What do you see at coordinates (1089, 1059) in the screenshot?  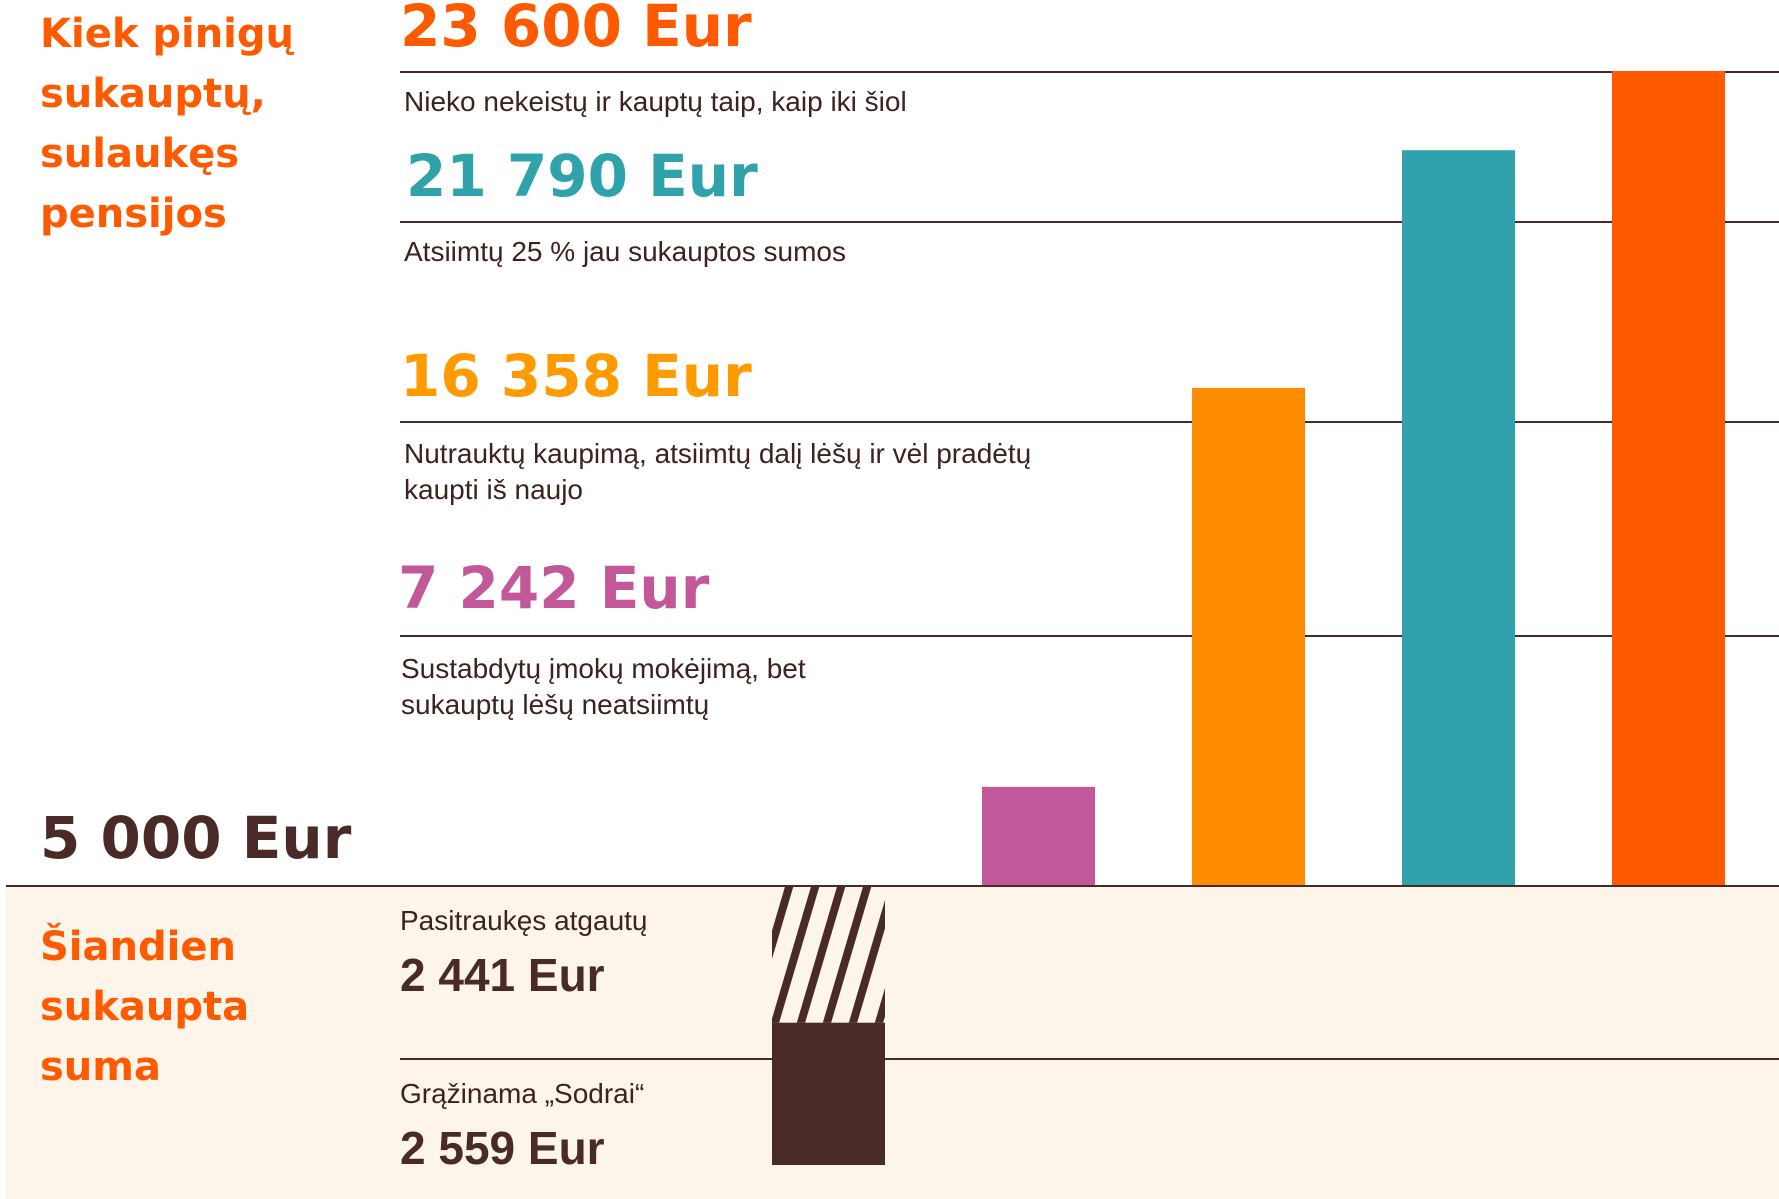 I see `split-line` at bounding box center [1089, 1059].